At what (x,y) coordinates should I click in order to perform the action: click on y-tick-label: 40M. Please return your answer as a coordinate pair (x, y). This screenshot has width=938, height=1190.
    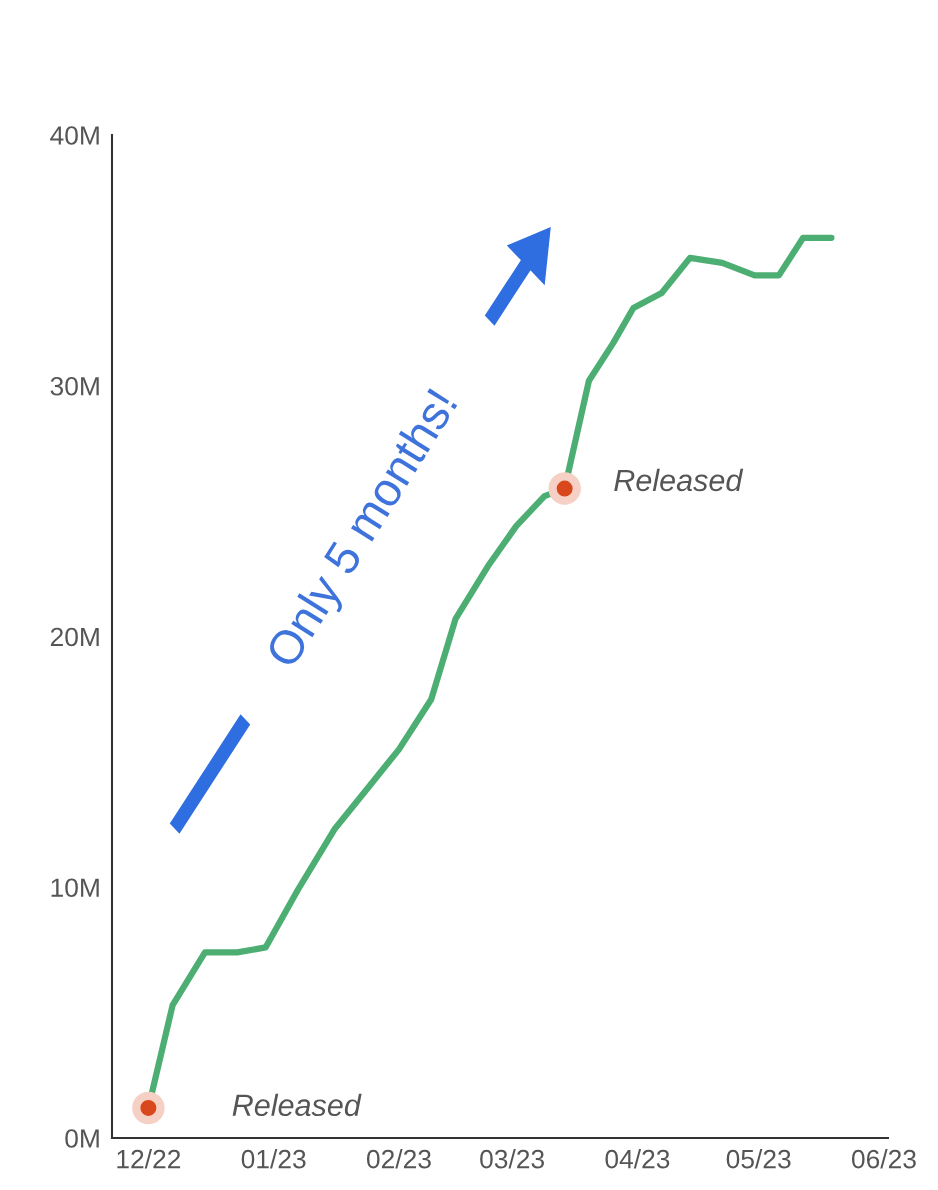
    Looking at the image, I should click on (74, 135).